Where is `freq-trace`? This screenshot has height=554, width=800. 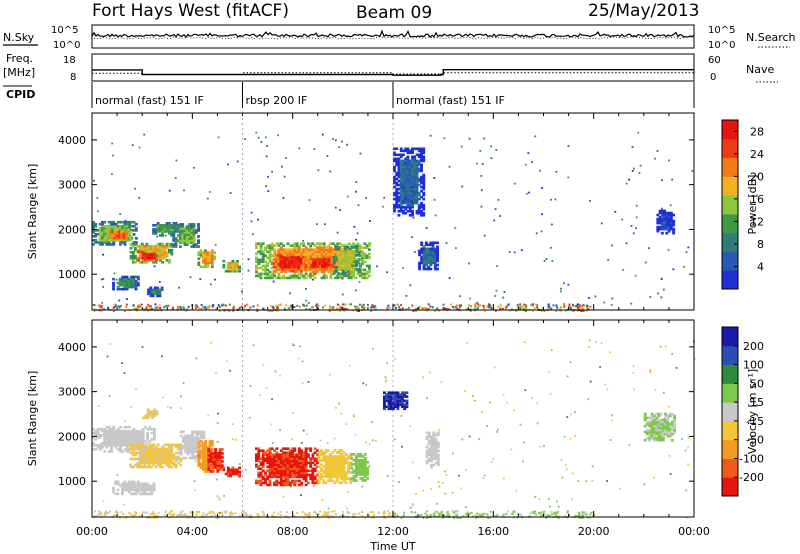
freq-trace is located at coordinates (393, 72).